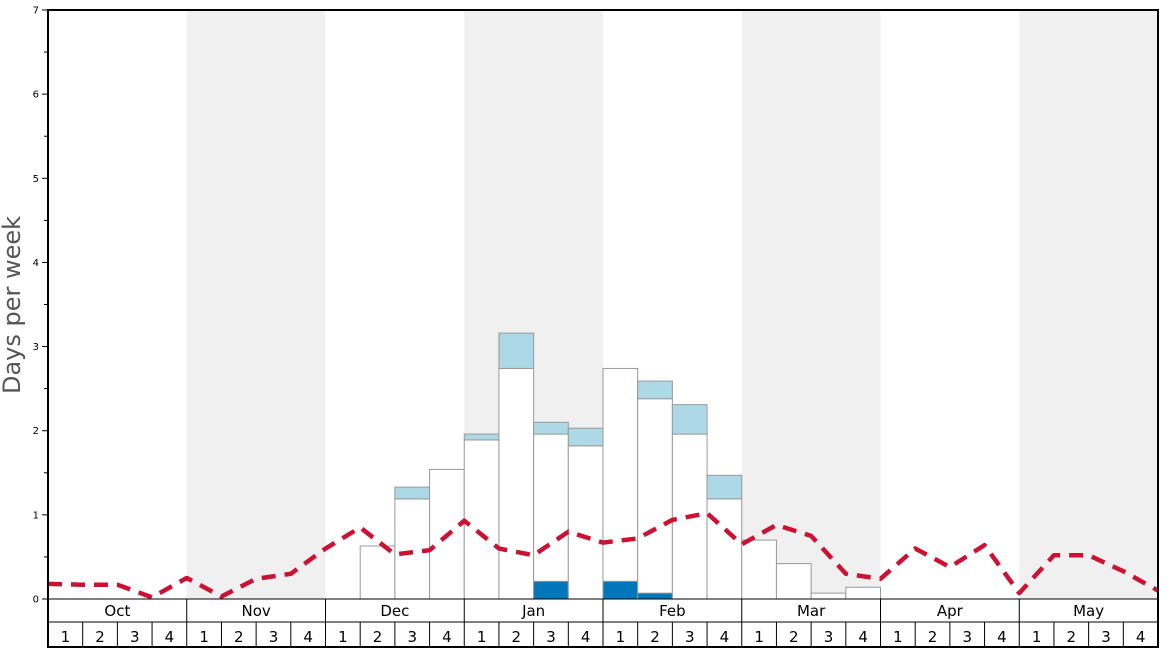 The height and width of the screenshot is (648, 1168). Describe the element at coordinates (255, 611) in the screenshot. I see `month-label-nov: Nov` at that location.